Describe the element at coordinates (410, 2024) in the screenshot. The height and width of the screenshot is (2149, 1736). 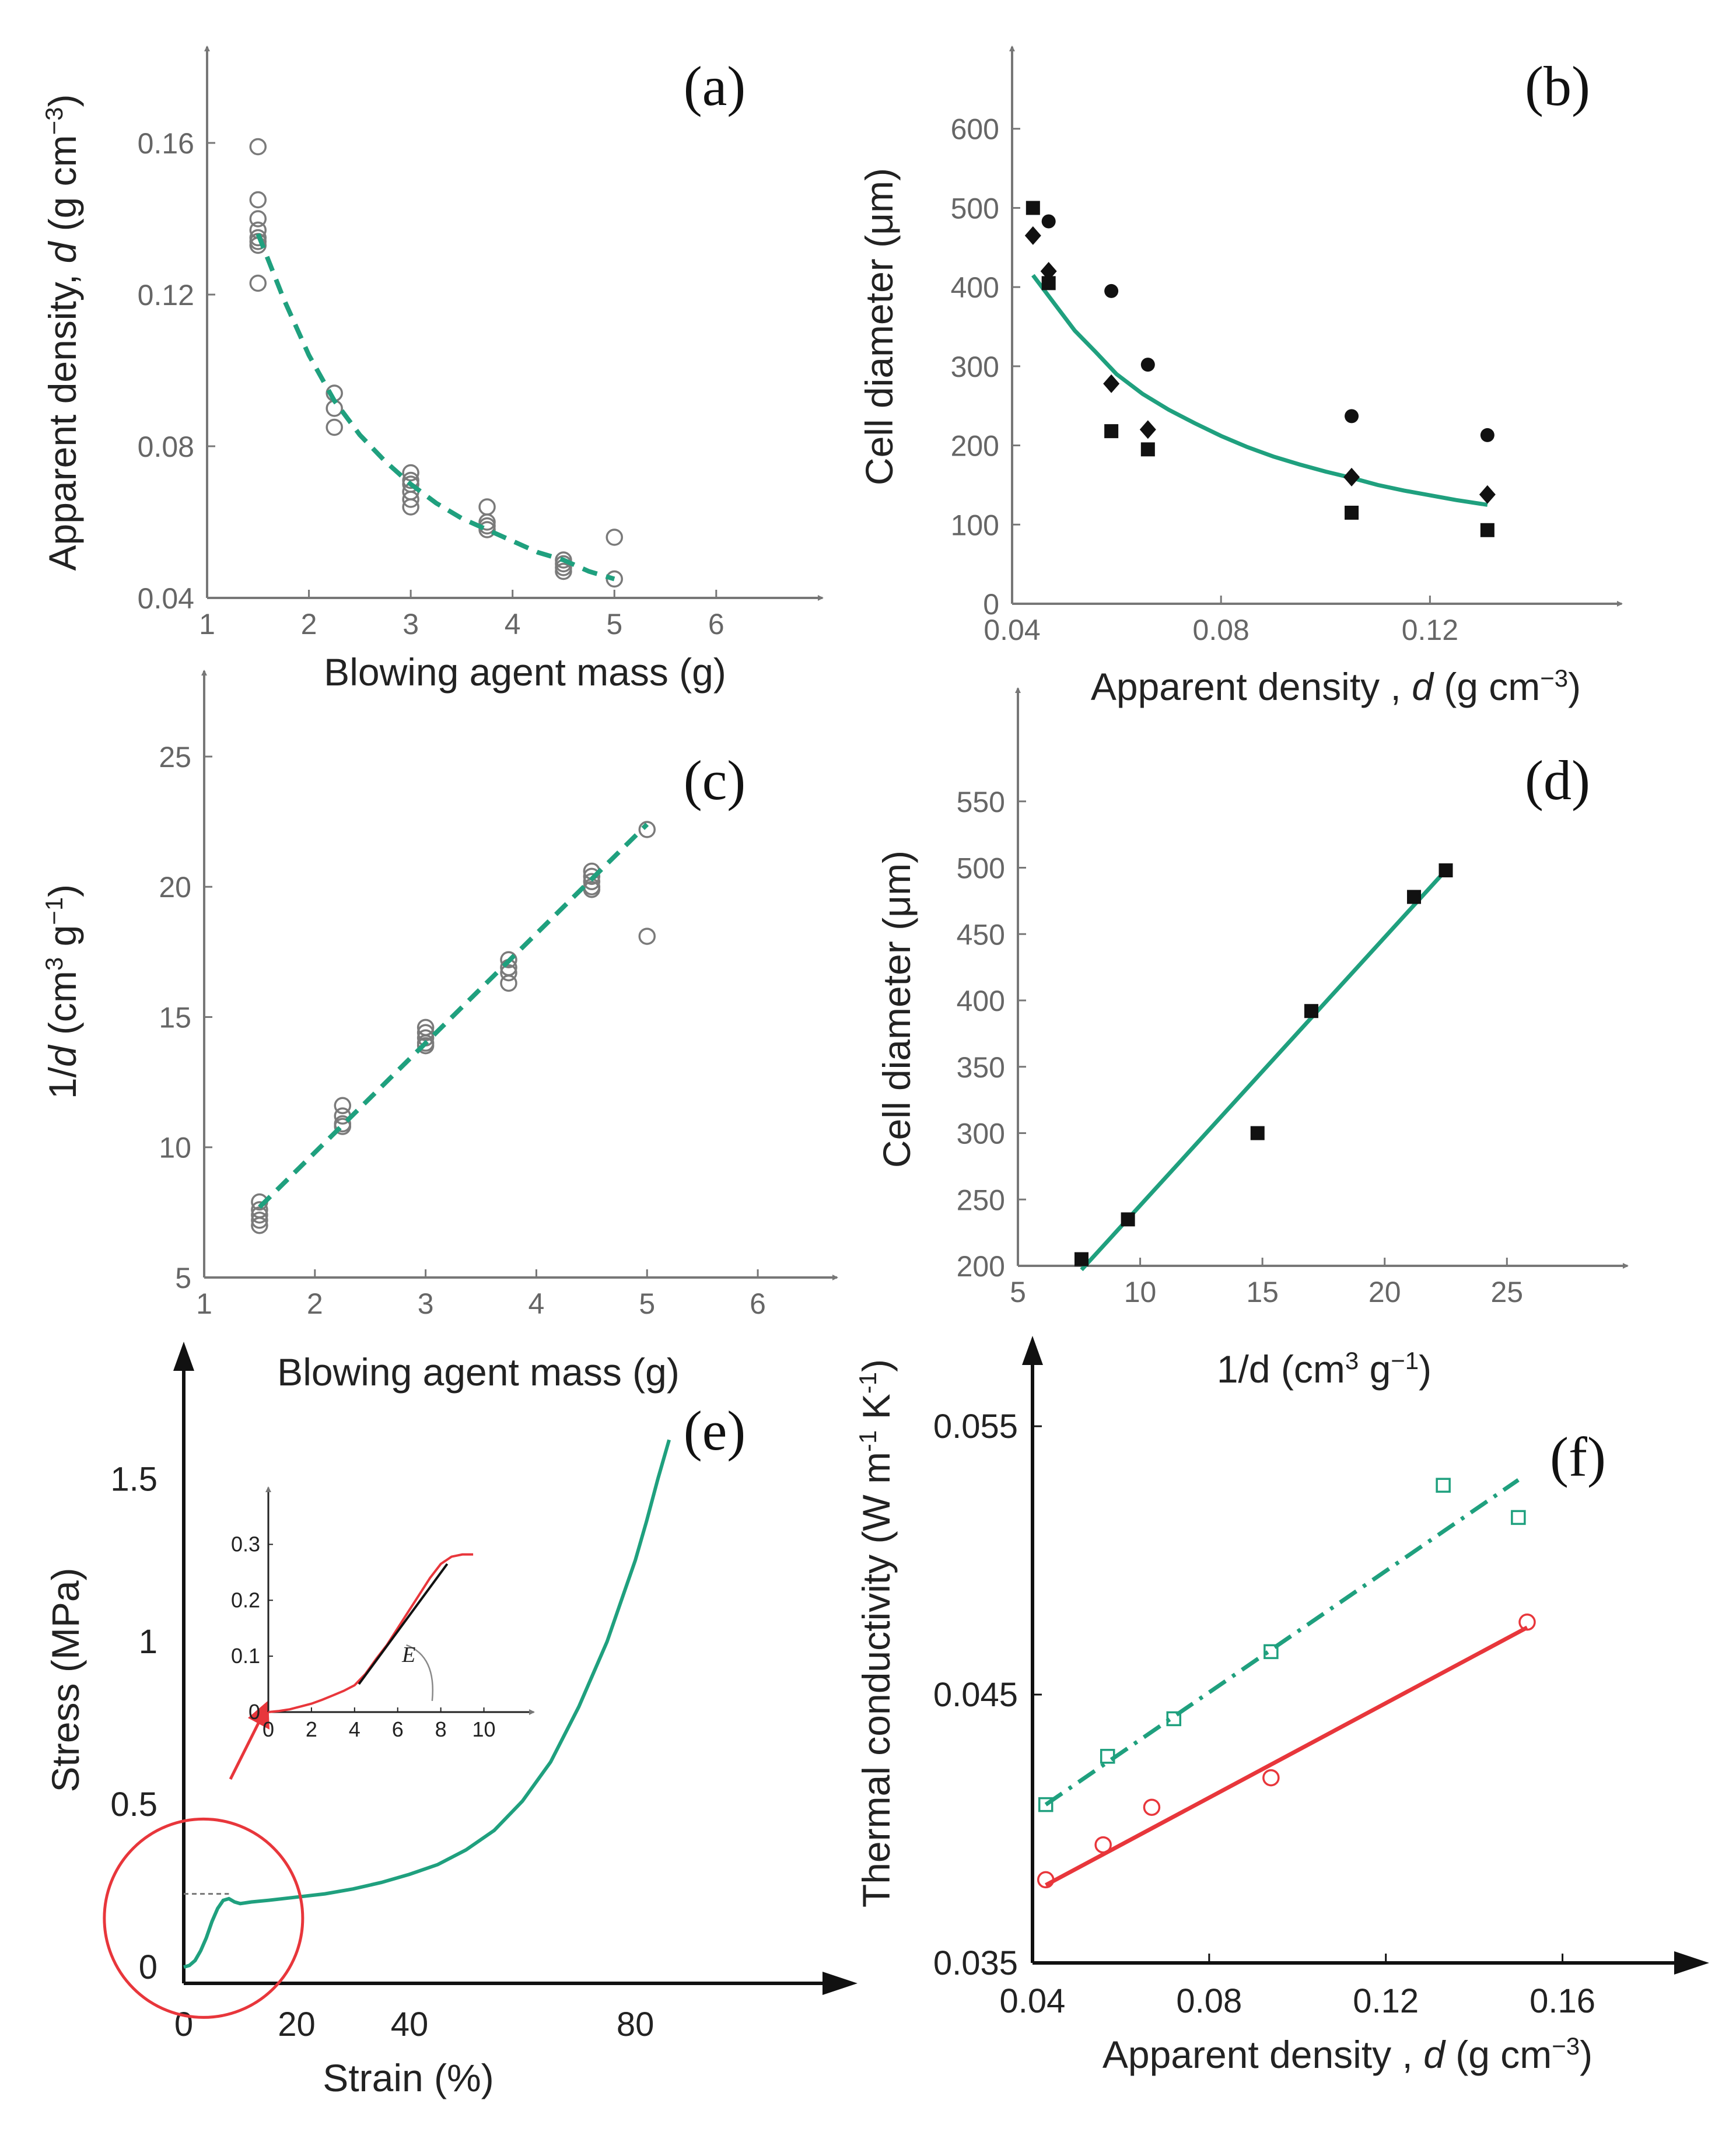
I see `x-tick-label: 40` at that location.